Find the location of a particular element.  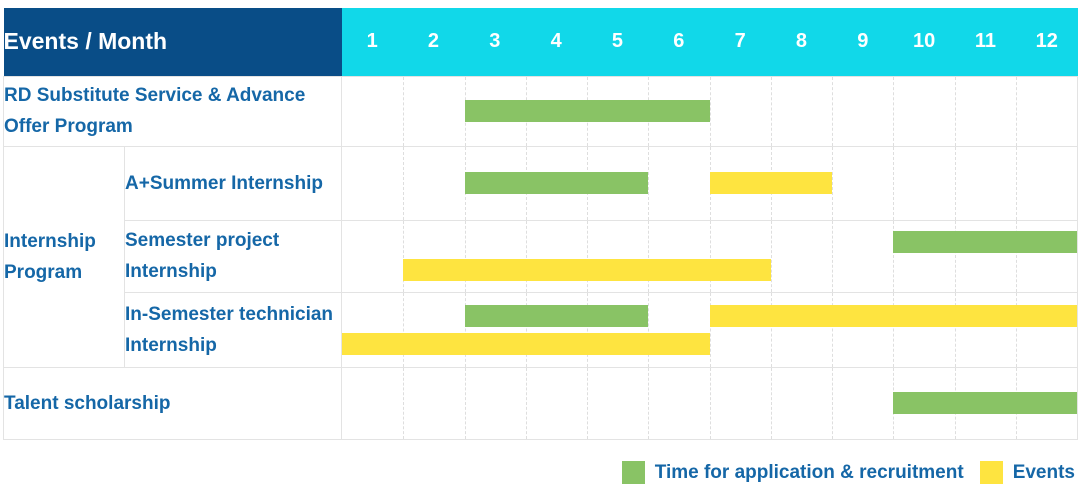

legend-item-events: Events is located at coordinates (1027, 472).